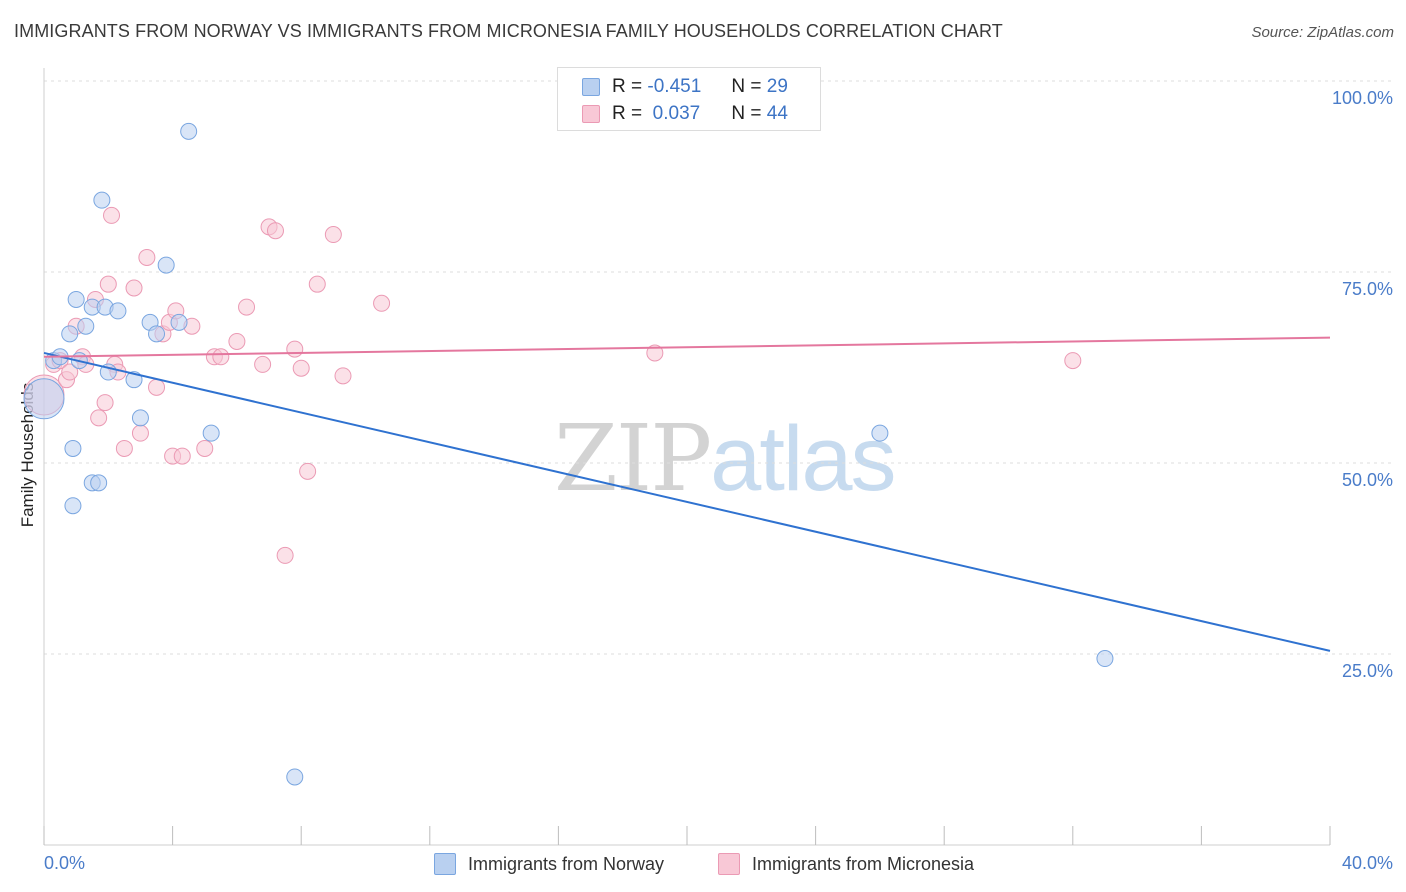 This screenshot has width=1406, height=892. I want to click on bottom-legend-micronesia: Immigrants from Micronesia, so click(846, 864).